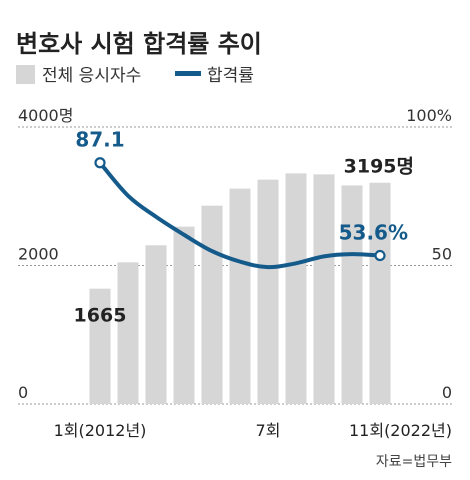 Image resolution: width=470 pixels, height=480 pixels. What do you see at coordinates (414, 462) in the screenshot?
I see `source-note: 자료=법무부` at bounding box center [414, 462].